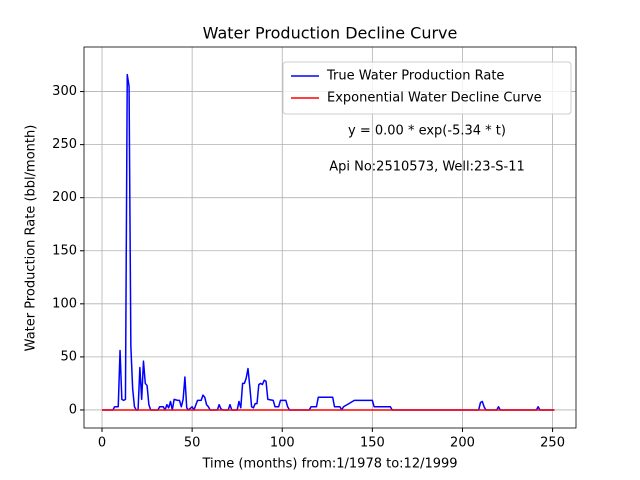  I want to click on x-tick-label: 250, so click(552, 443).